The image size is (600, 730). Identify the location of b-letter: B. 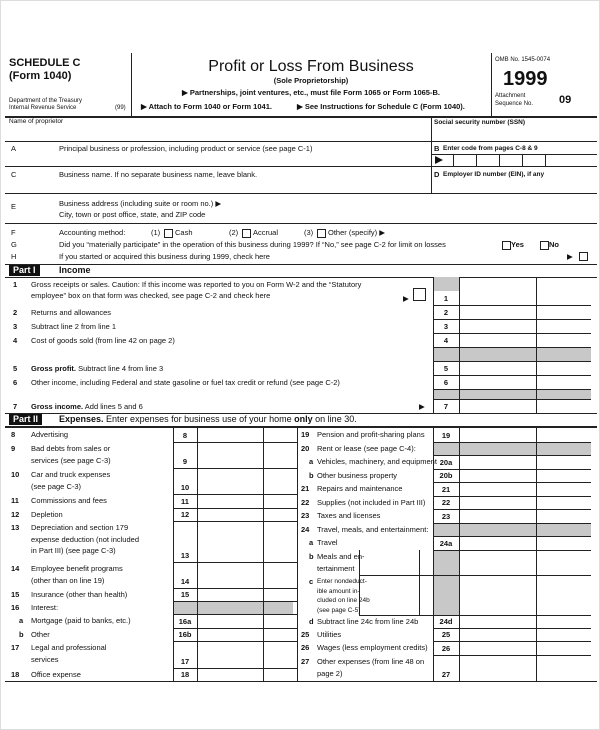
(437, 148).